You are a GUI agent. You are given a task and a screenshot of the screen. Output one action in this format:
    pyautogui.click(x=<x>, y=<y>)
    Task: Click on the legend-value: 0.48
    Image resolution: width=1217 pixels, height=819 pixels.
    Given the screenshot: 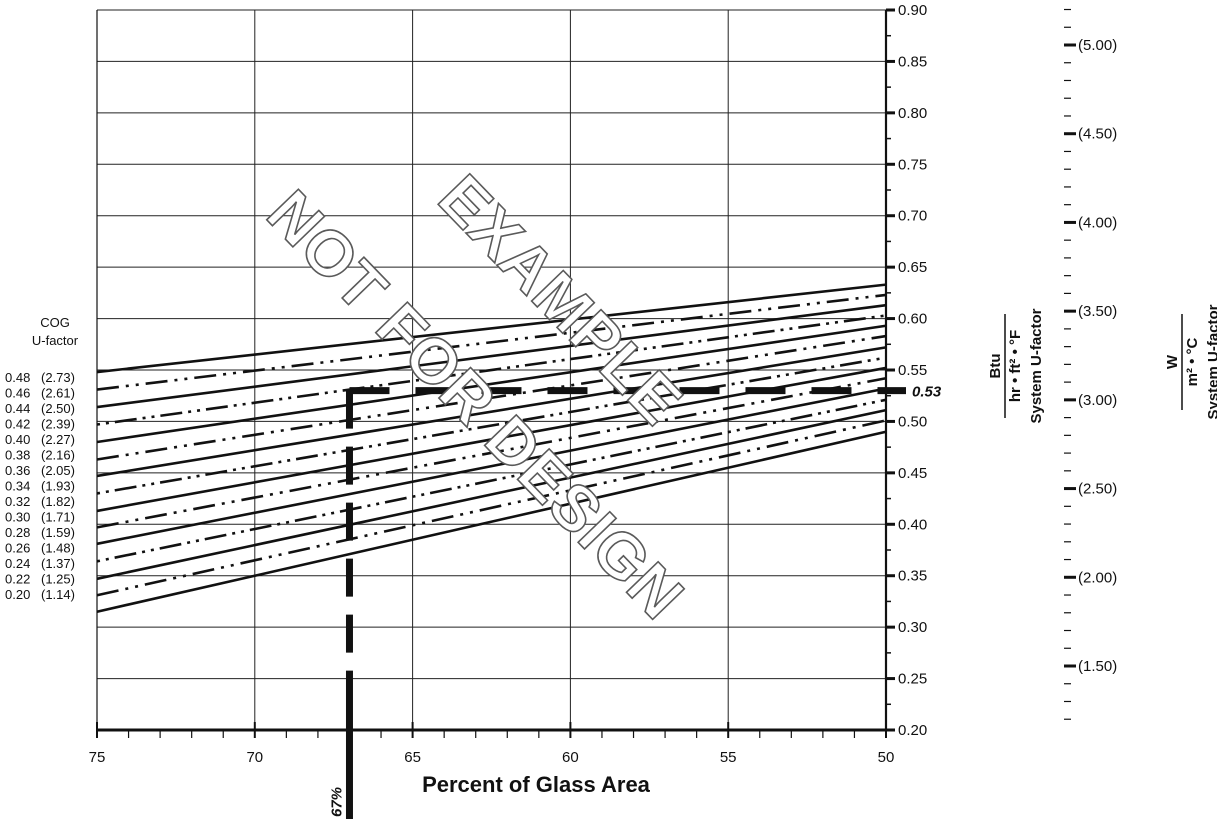 What is the action you would take?
    pyautogui.click(x=17, y=377)
    